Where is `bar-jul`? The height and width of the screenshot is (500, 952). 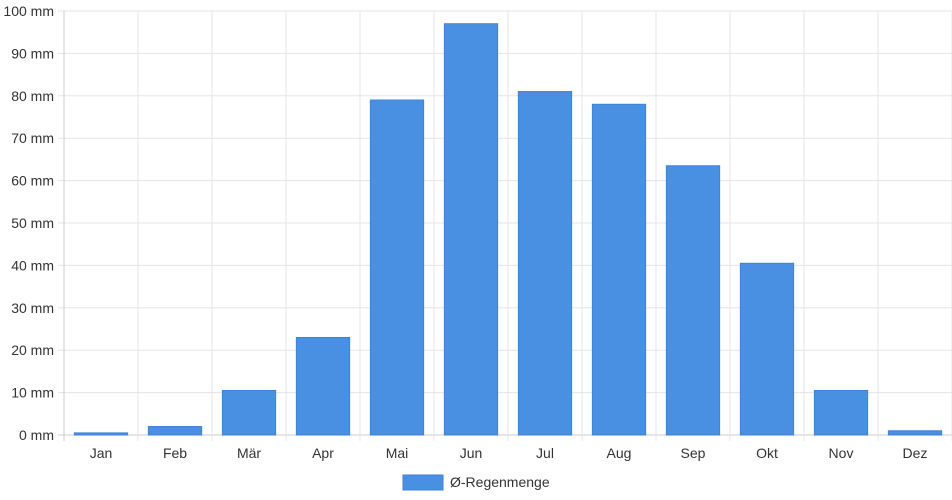 bar-jul is located at coordinates (545, 263).